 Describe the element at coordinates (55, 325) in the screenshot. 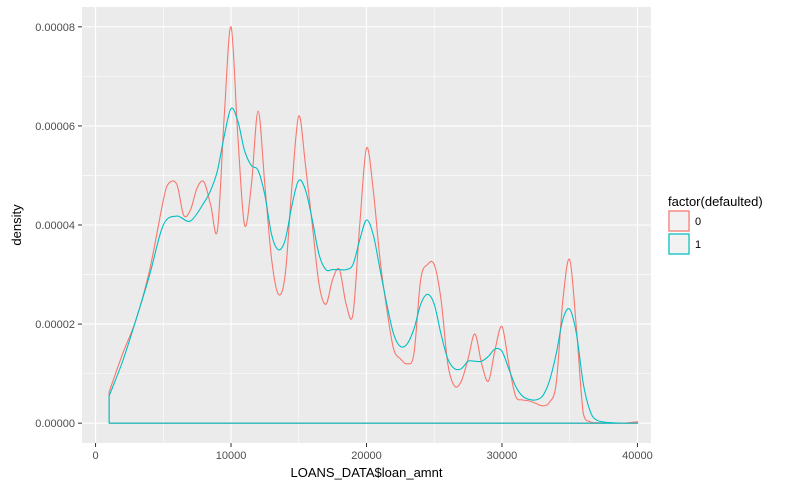

I see `y-tick-label: 0.00002` at that location.